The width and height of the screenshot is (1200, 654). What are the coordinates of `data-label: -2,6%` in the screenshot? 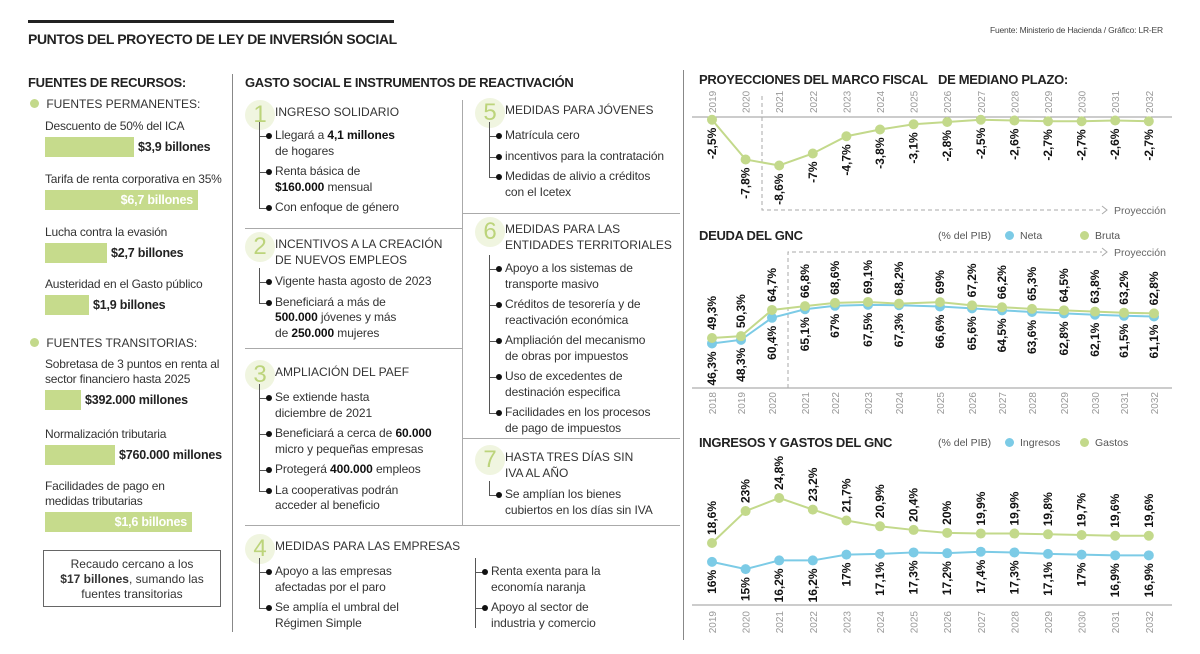 It's located at (1115, 144).